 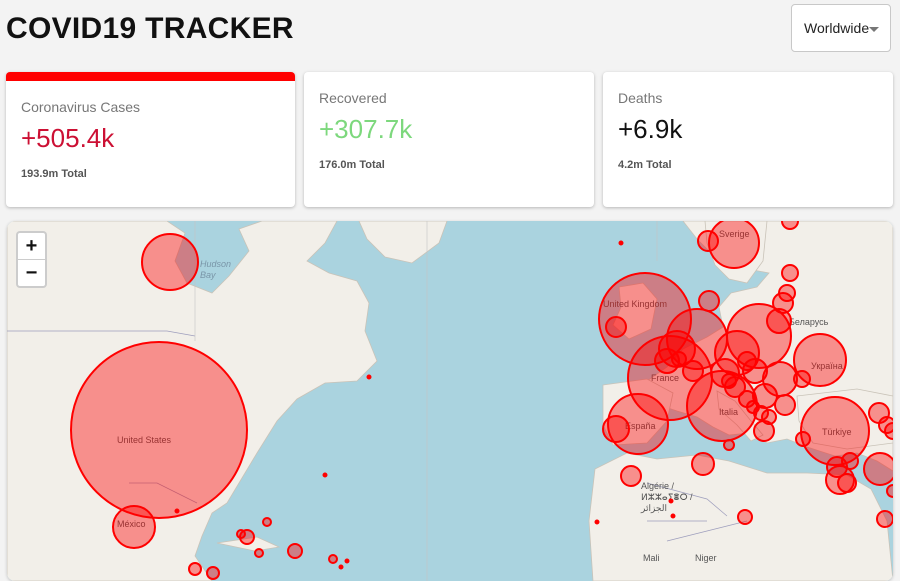 I want to click on bubble-saudi, so click(x=884, y=519).